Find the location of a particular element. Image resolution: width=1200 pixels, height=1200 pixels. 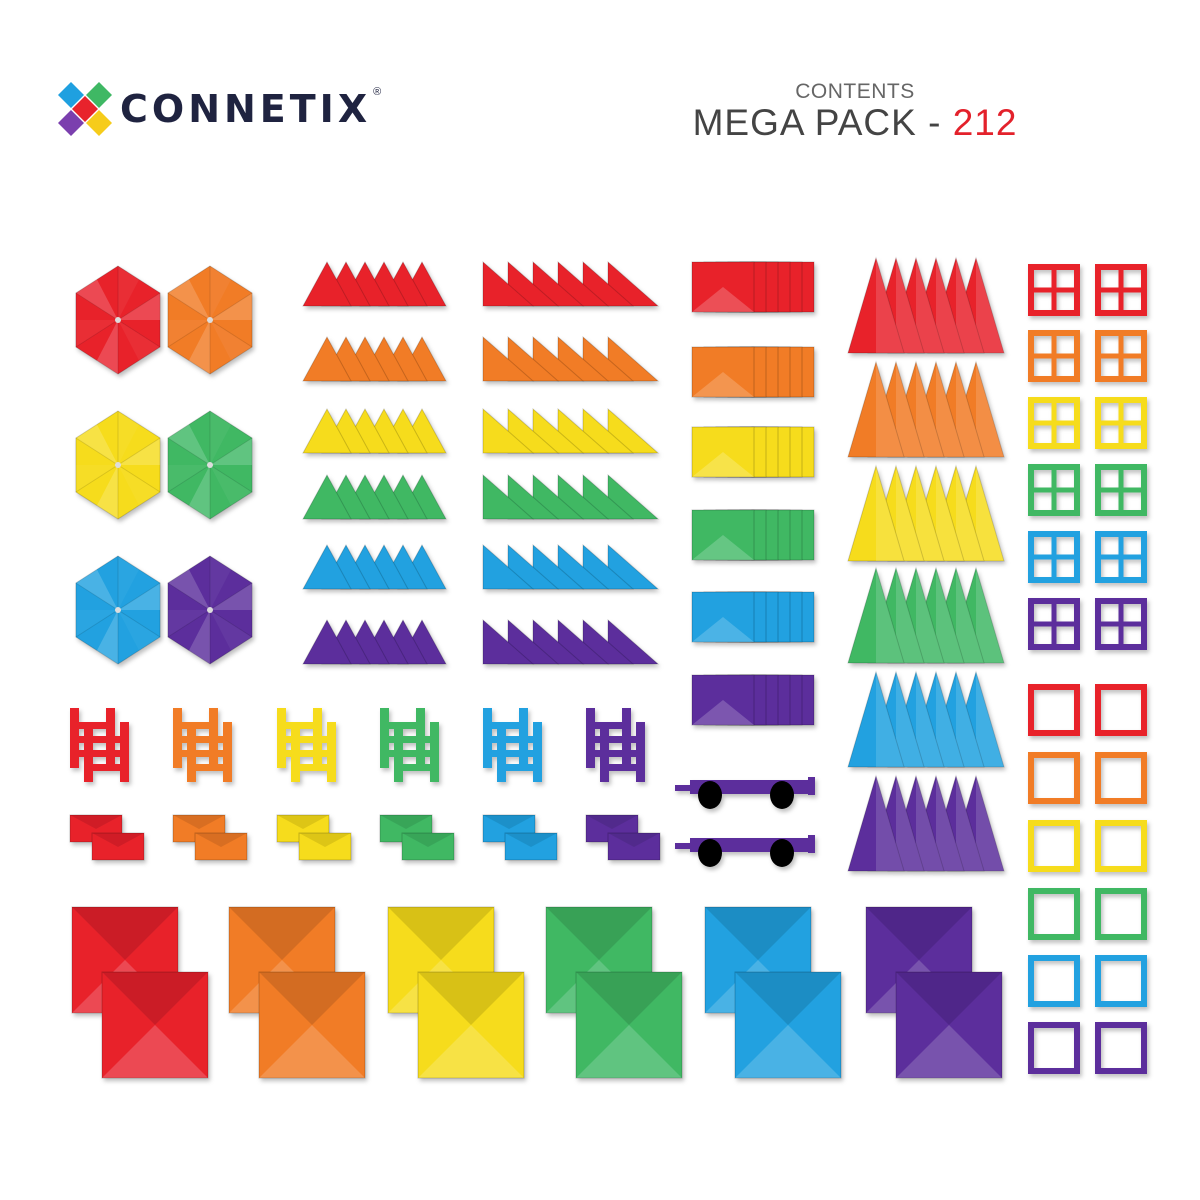

ladder-pair-green is located at coordinates (409, 745).